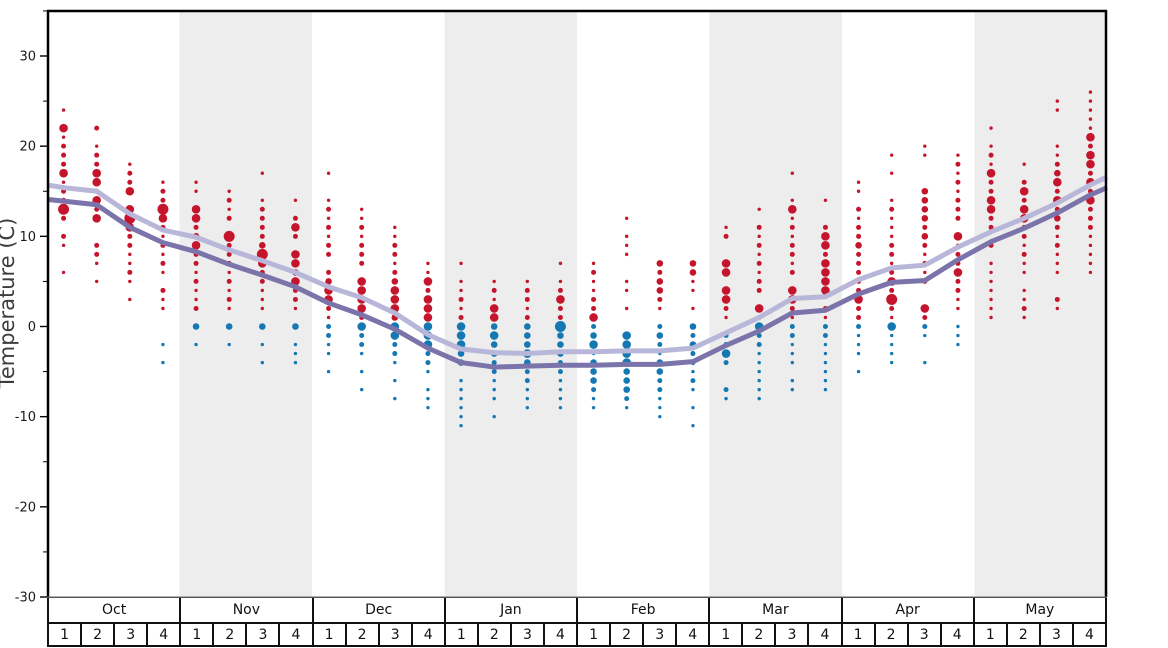  What do you see at coordinates (32, 327) in the screenshot?
I see `y-tick-label: 0` at bounding box center [32, 327].